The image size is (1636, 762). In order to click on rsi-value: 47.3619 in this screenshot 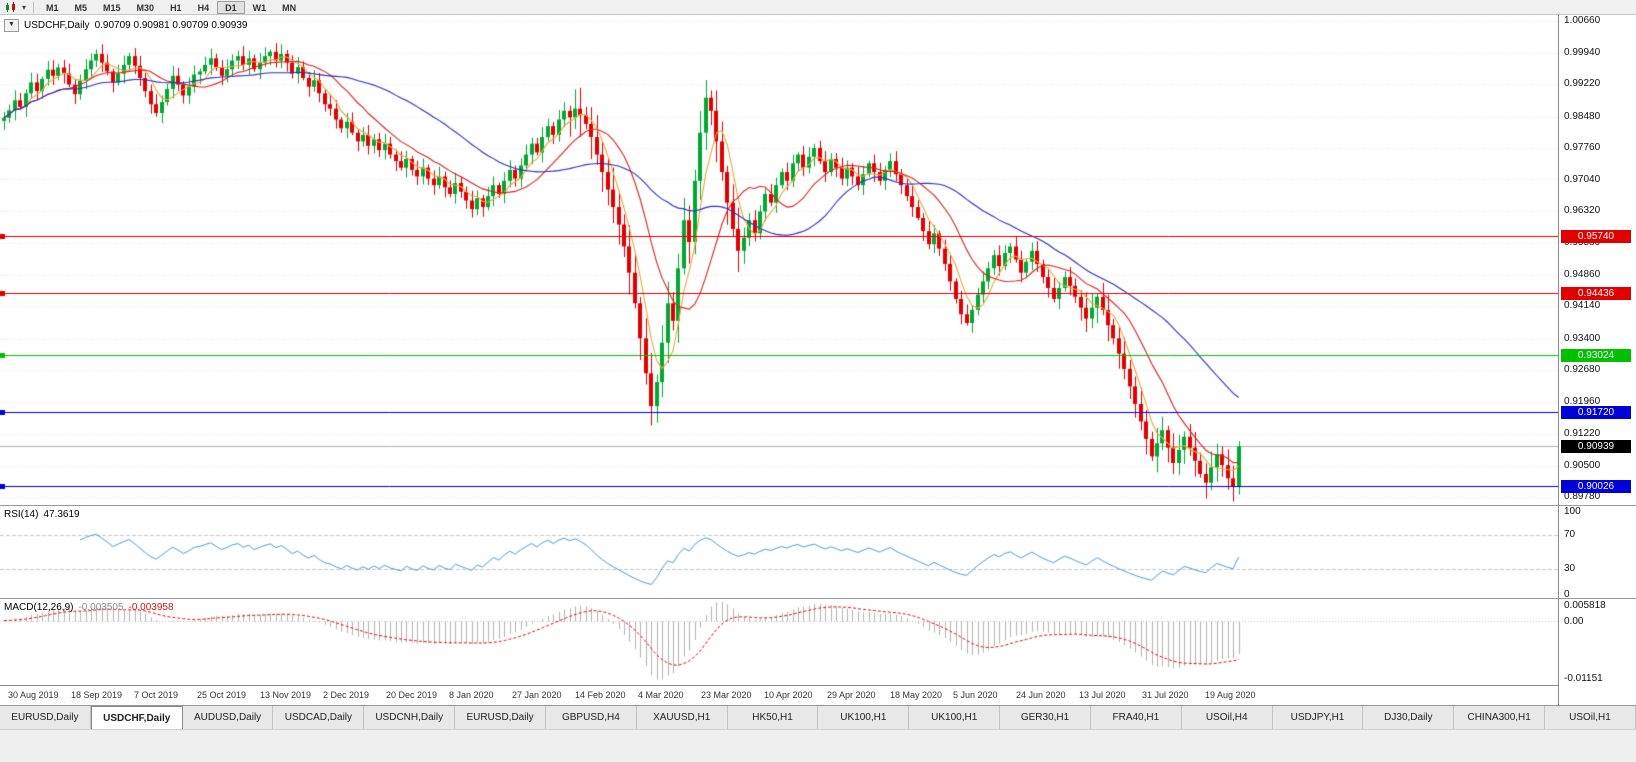, I will do `click(61, 514)`.